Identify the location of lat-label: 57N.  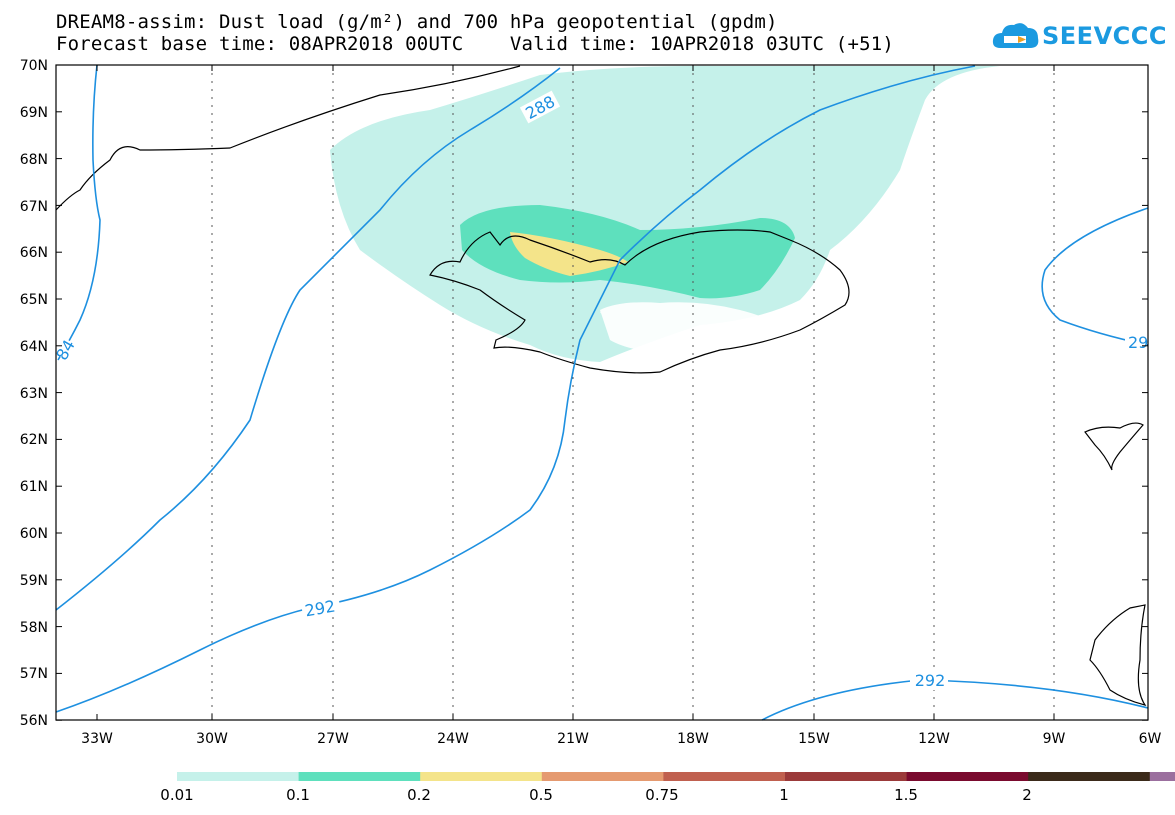
(34, 674).